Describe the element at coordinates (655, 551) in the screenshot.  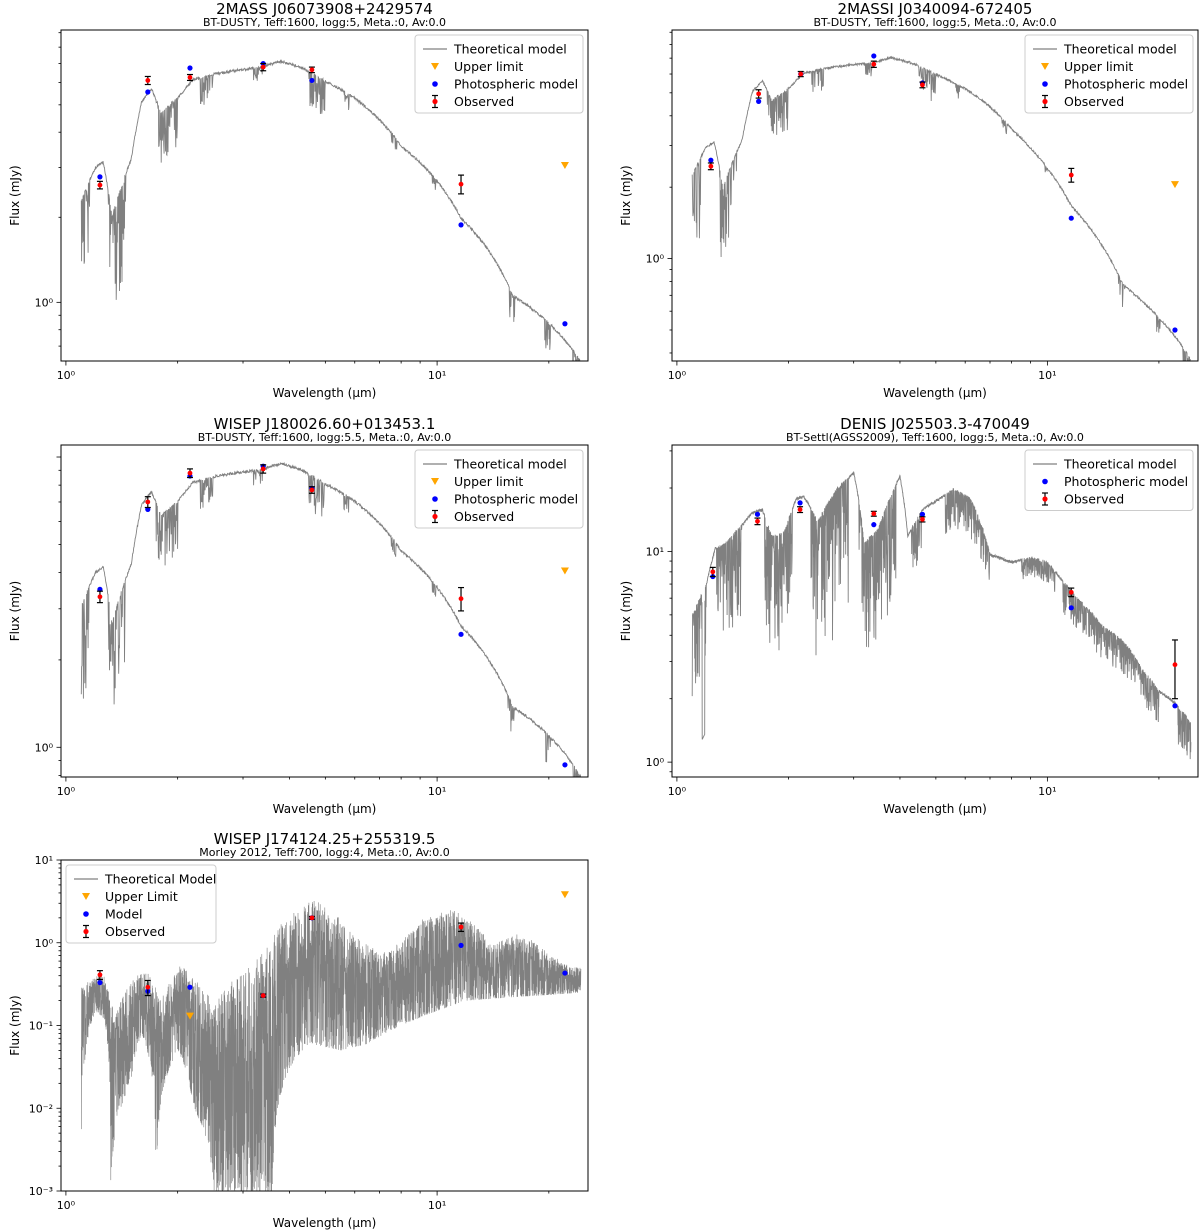
I see `y-tick-label: 10¹` at that location.